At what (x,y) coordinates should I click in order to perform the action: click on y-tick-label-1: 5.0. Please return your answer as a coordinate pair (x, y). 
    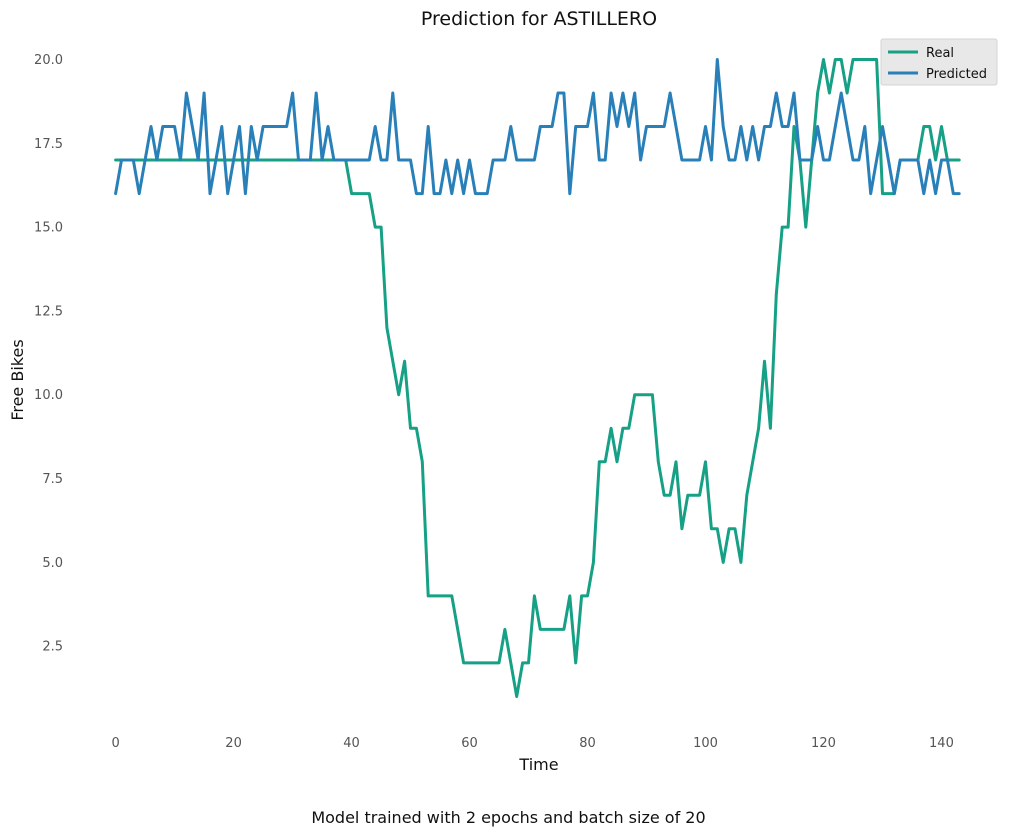
    Looking at the image, I should click on (52, 563).